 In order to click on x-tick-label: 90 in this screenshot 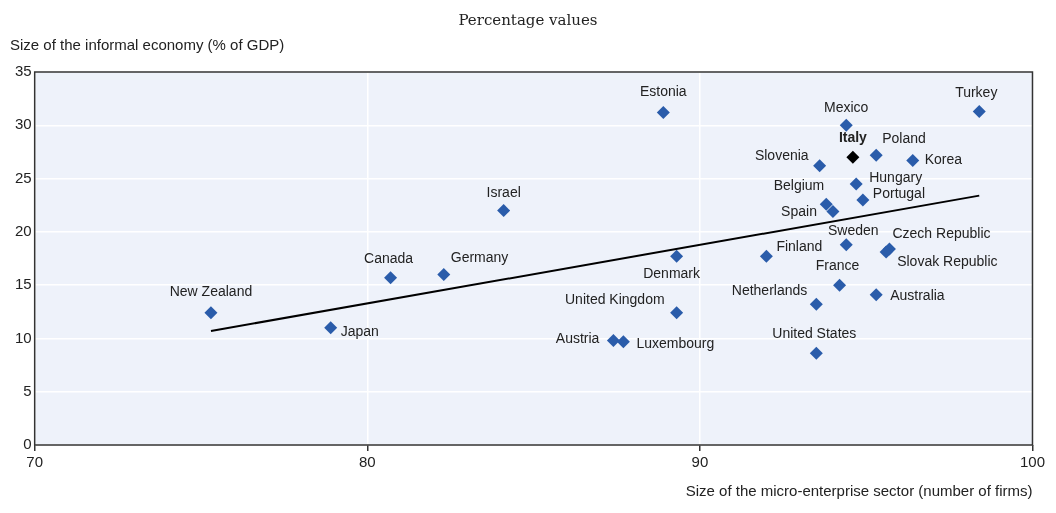, I will do `click(700, 462)`.